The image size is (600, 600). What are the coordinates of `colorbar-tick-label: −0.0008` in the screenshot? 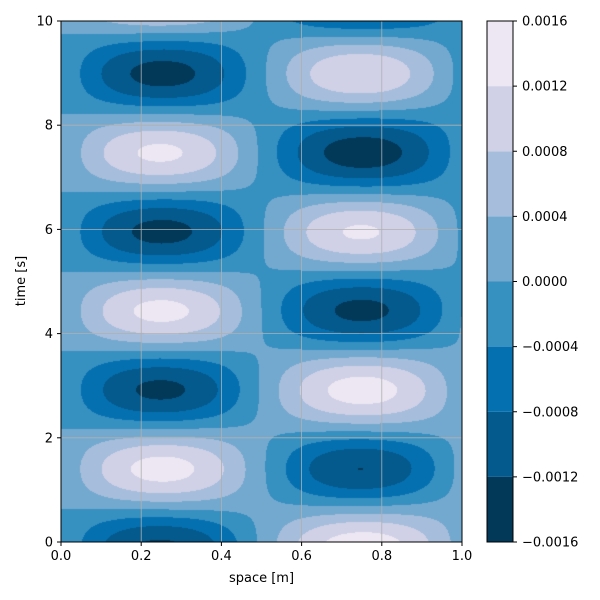 It's located at (550, 412).